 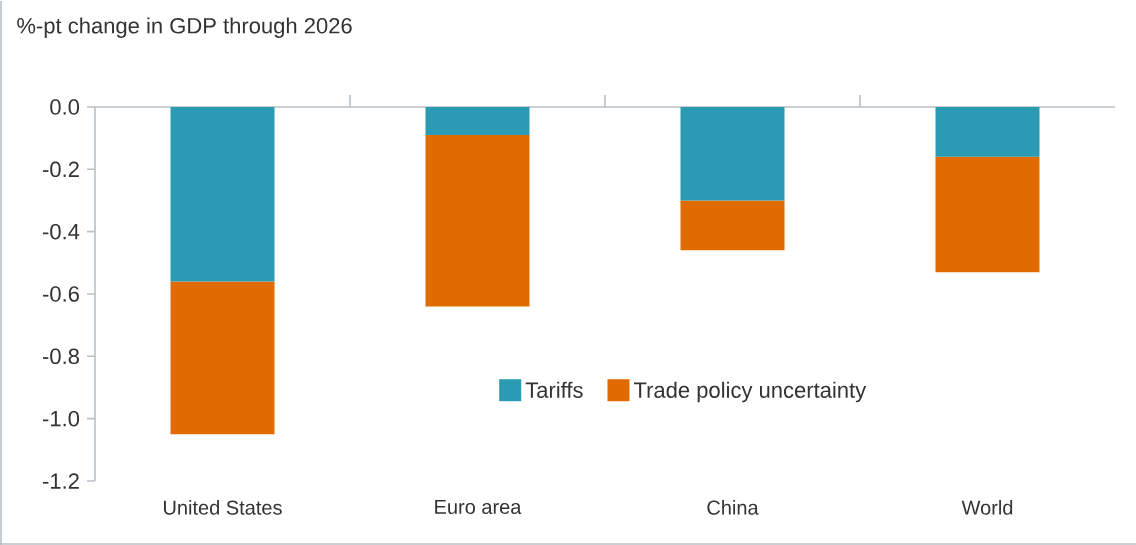 I want to click on y-tick-label: 0.0, so click(x=65, y=107).